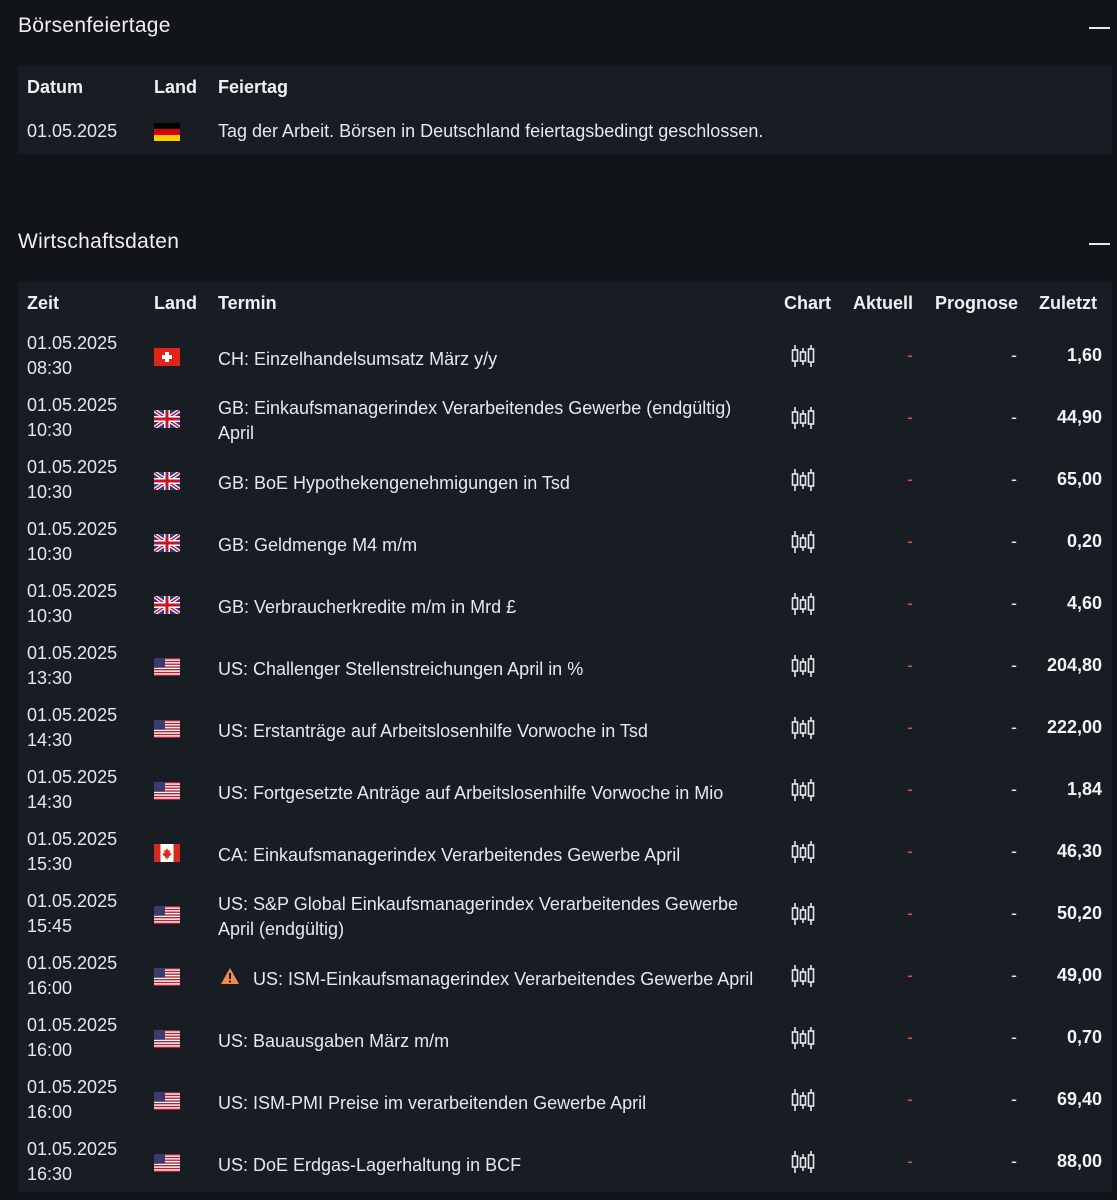 Image resolution: width=1117 pixels, height=1200 pixels. What do you see at coordinates (1079, 417) in the screenshot?
I see `row-previous: 44,90` at bounding box center [1079, 417].